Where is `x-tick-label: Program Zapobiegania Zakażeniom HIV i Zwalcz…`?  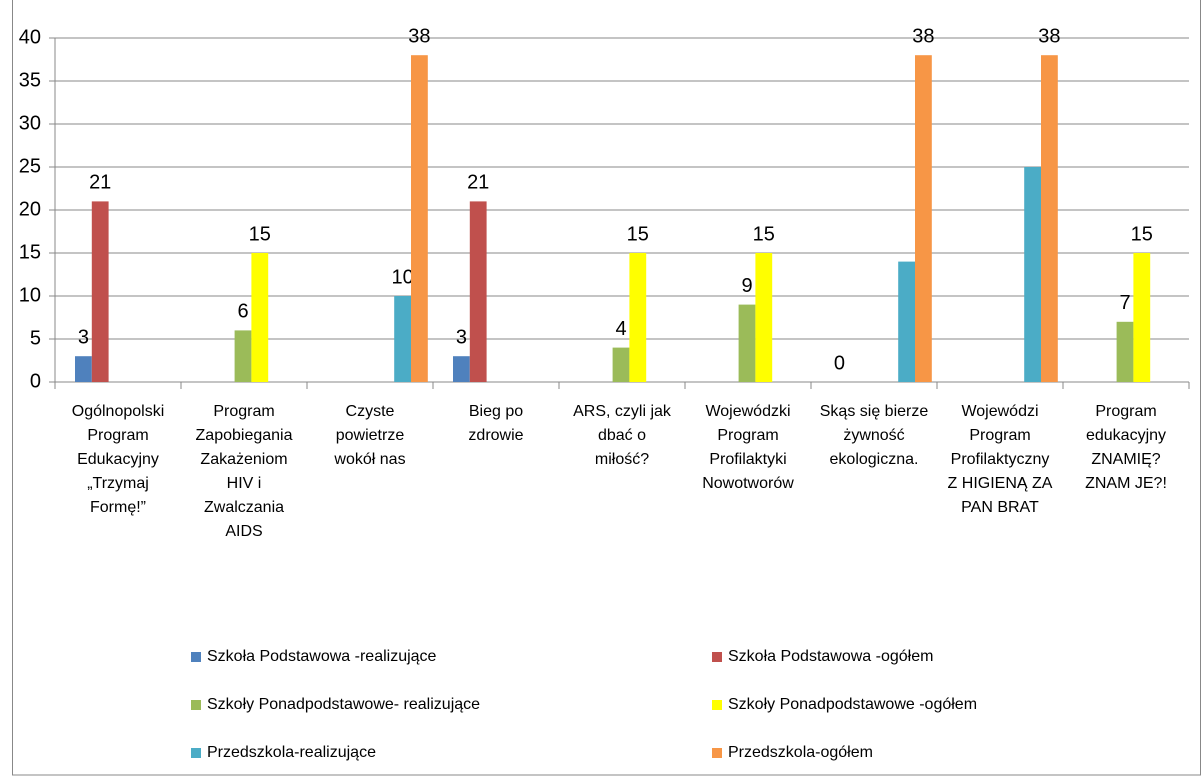
x-tick-label: Program Zapobiegania Zakażeniom HIV i Zwalcz… is located at coordinates (244, 471).